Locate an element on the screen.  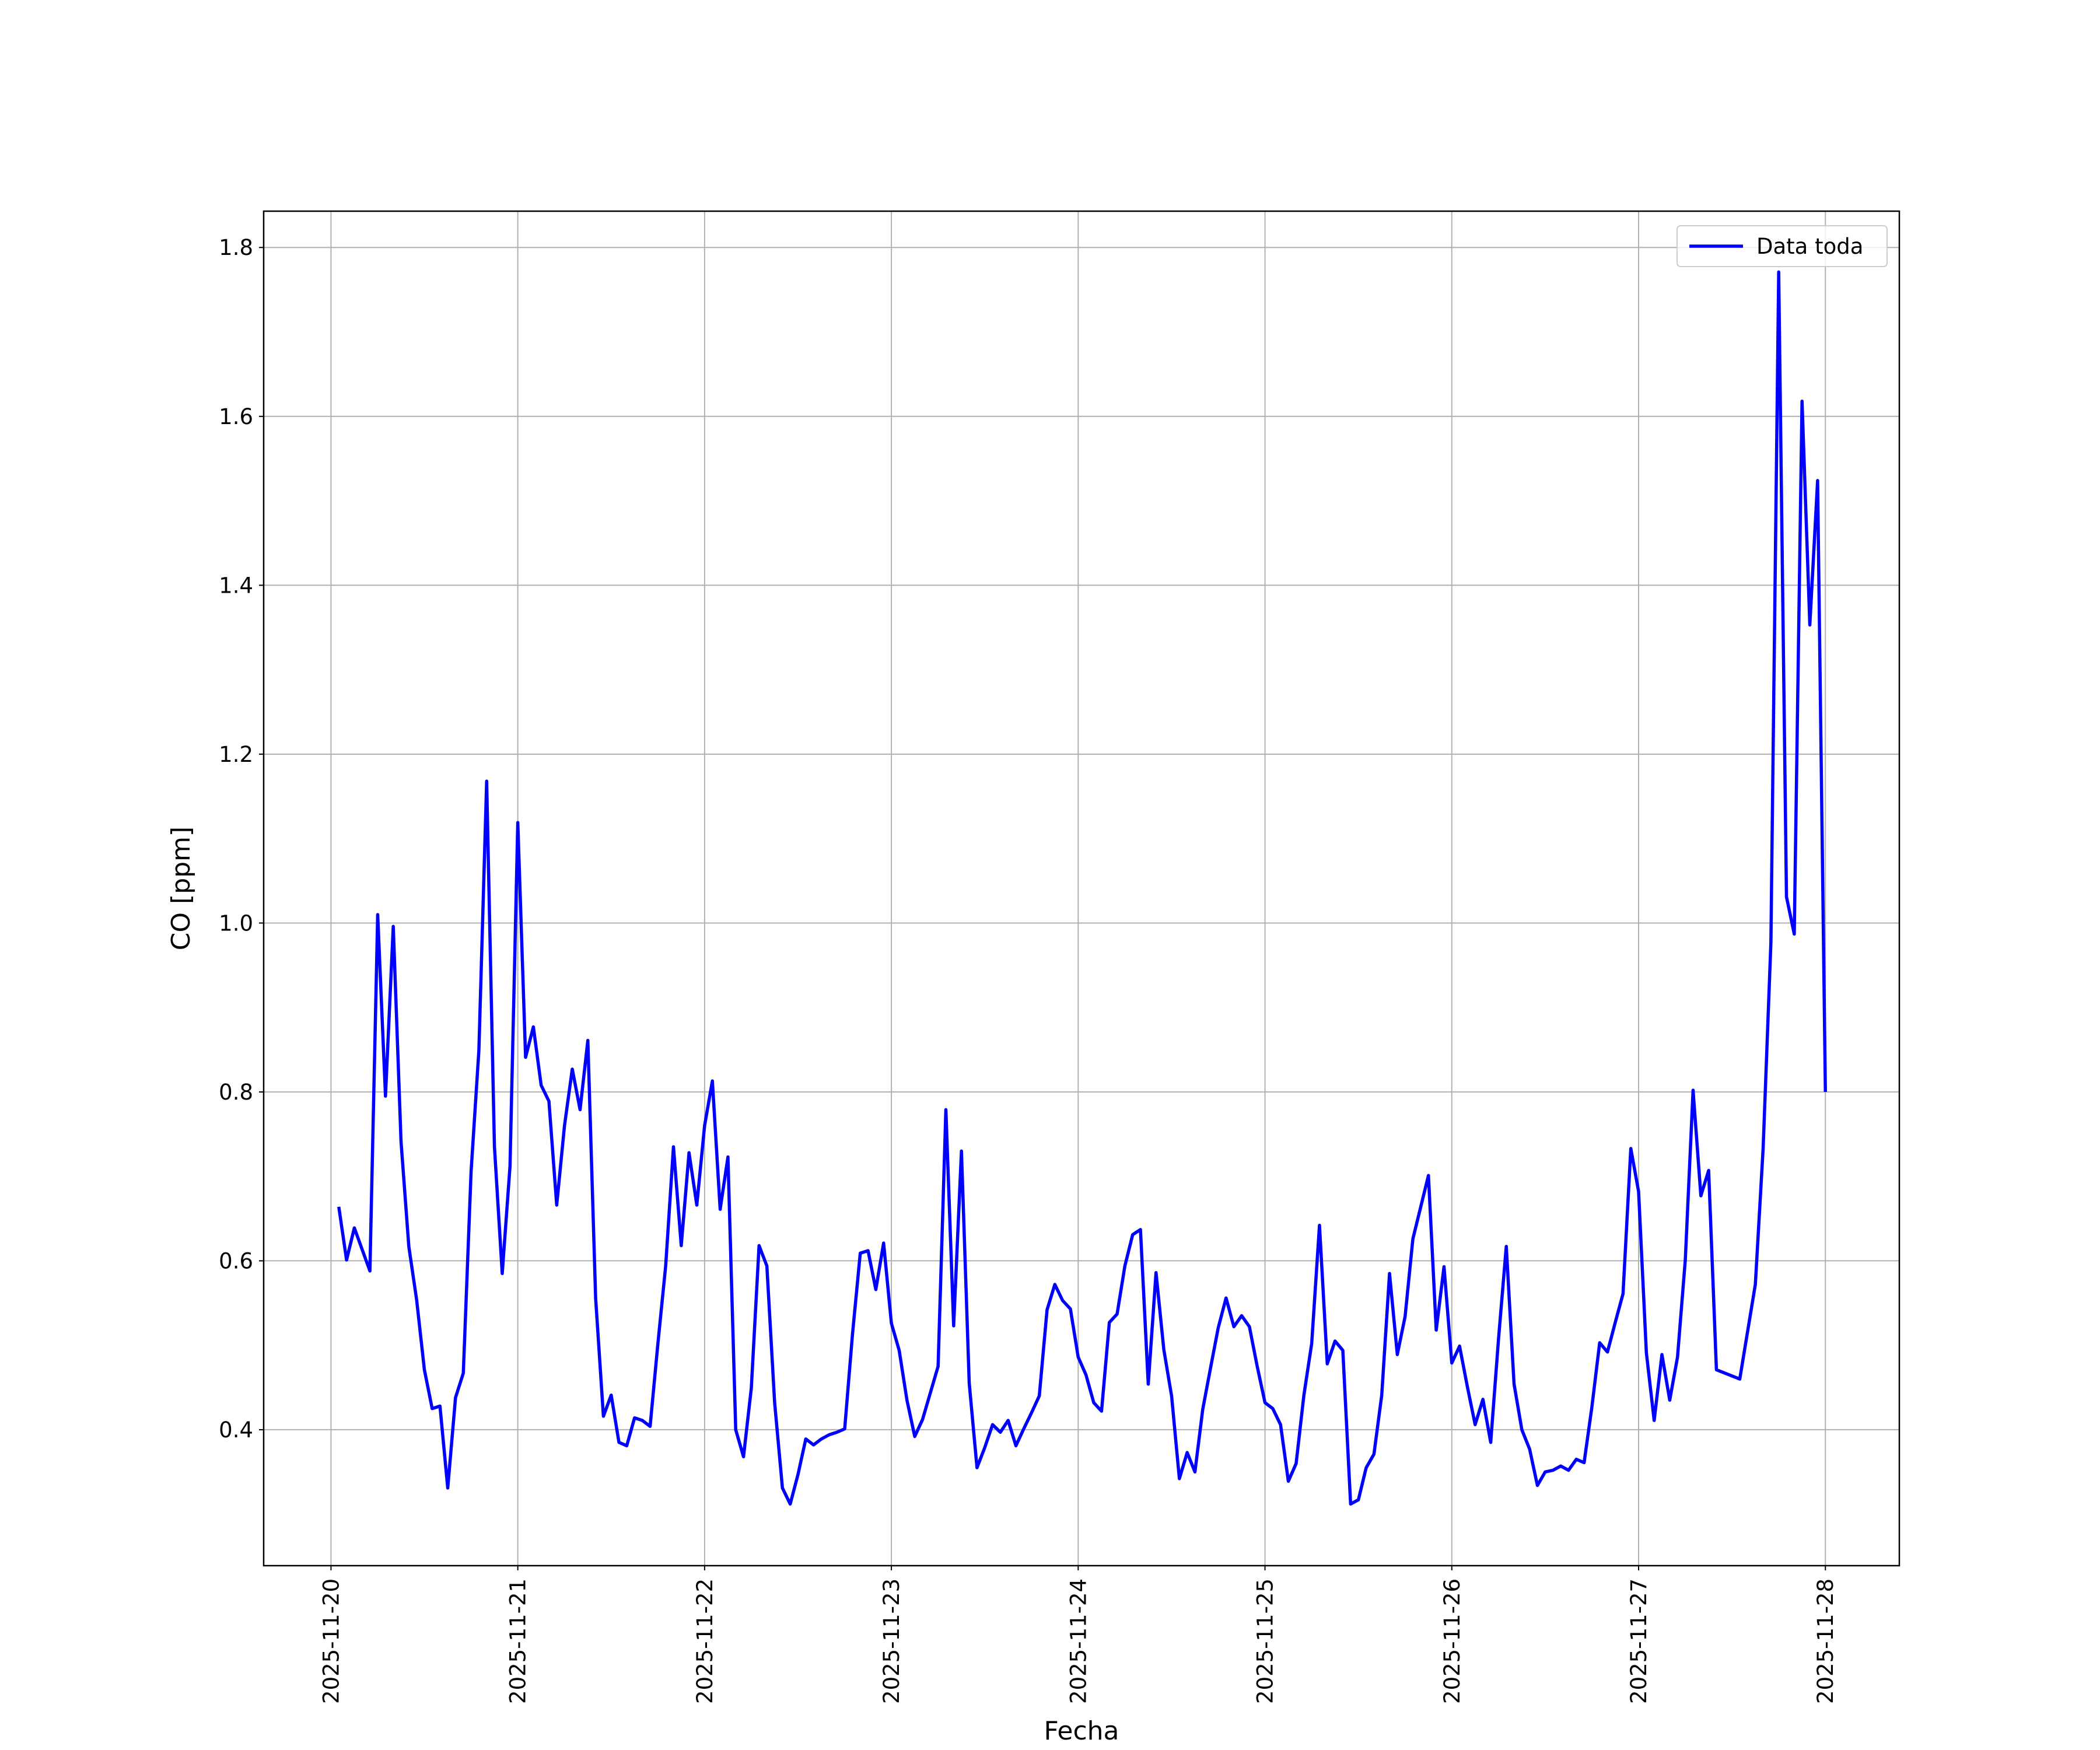
y-tick-label: 0.8 is located at coordinates (236, 1092).